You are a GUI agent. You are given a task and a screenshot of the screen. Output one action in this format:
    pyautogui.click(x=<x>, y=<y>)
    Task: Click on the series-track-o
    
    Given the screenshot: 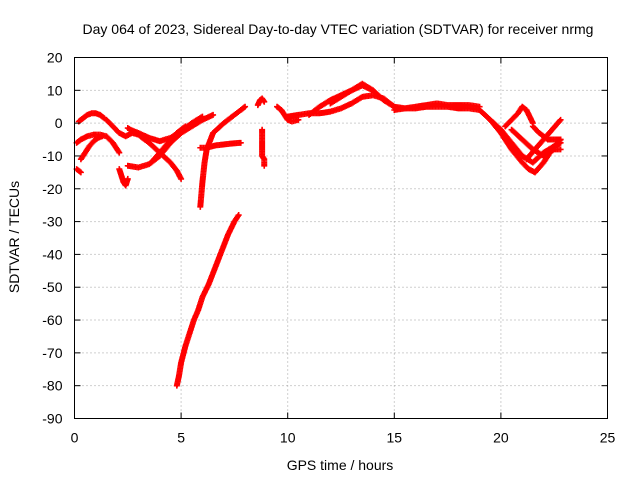 What is the action you would take?
    pyautogui.click(x=263, y=147)
    